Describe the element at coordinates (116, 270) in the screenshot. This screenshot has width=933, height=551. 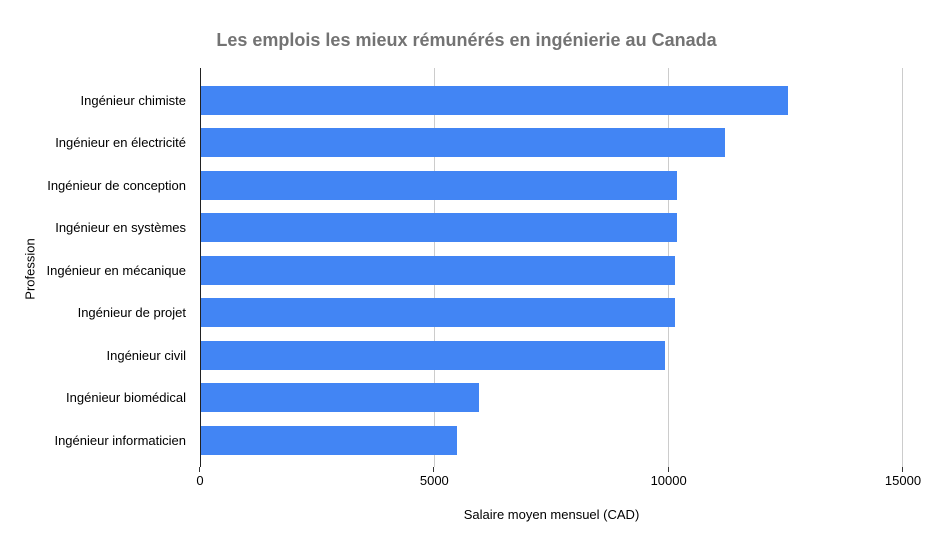
I see `category-label: Ingénieur en mécanique` at that location.